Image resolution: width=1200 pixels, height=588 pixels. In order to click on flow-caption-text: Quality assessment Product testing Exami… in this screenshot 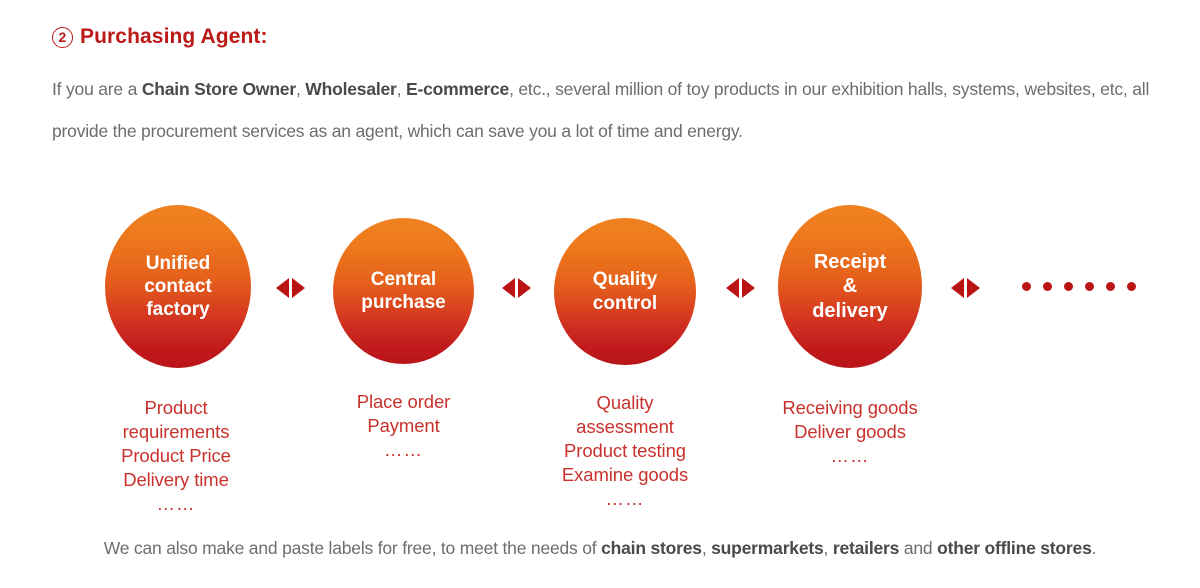, I will do `click(625, 438)`.